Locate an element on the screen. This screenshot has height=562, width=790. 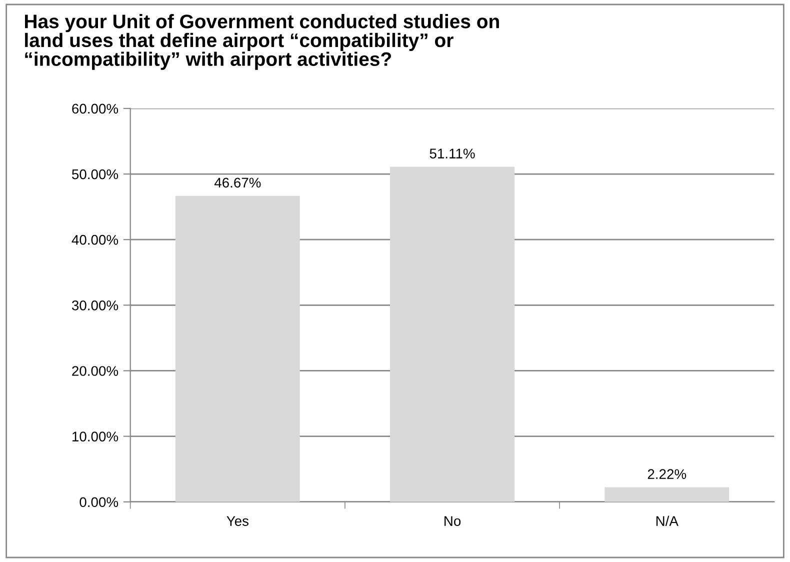
x-tick-label: N/A is located at coordinates (667, 521).